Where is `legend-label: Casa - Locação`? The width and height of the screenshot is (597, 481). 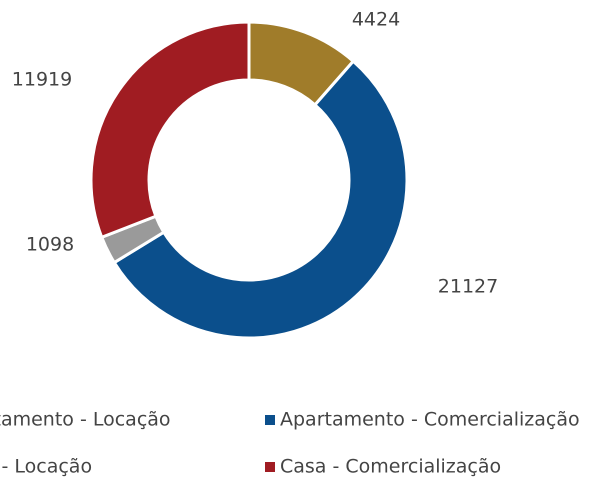
legend-label: Casa - Locação is located at coordinates (46, 467).